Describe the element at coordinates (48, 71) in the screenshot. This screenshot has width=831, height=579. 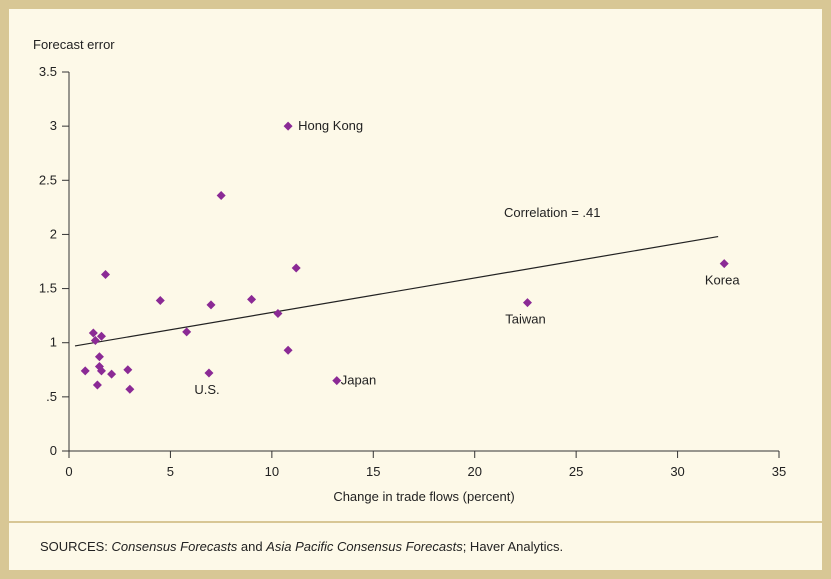
I see `y-tick-label: 3.5` at that location.